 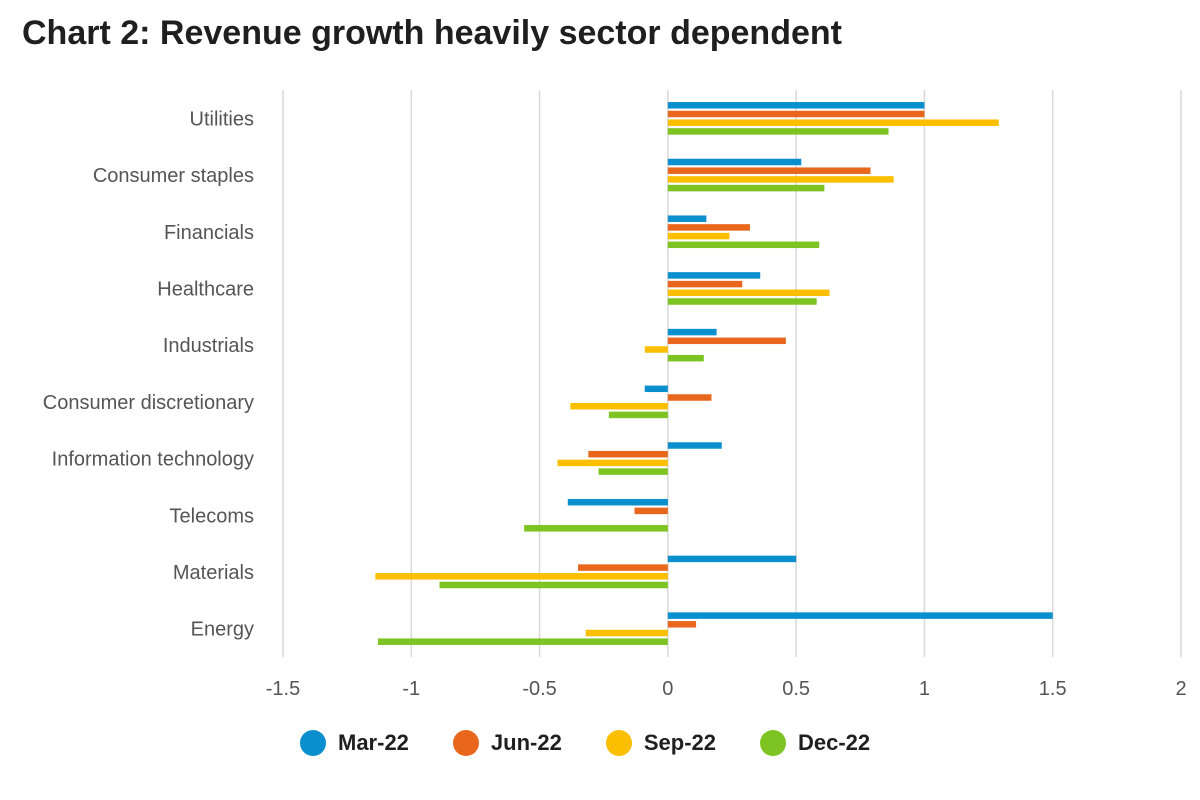 I want to click on bar-dec-22-information-technology, so click(x=633, y=471).